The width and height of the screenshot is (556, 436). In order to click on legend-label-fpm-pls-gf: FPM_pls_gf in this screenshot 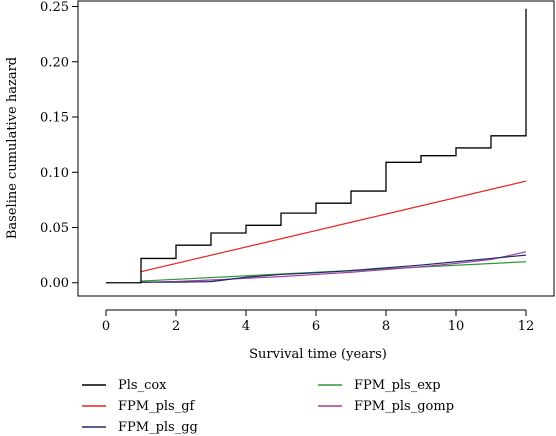, I will do `click(157, 406)`.